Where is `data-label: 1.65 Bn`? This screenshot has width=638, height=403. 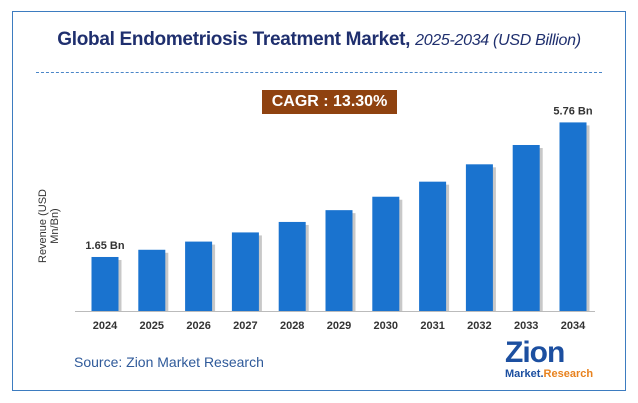
data-label: 1.65 Bn is located at coordinates (104, 246).